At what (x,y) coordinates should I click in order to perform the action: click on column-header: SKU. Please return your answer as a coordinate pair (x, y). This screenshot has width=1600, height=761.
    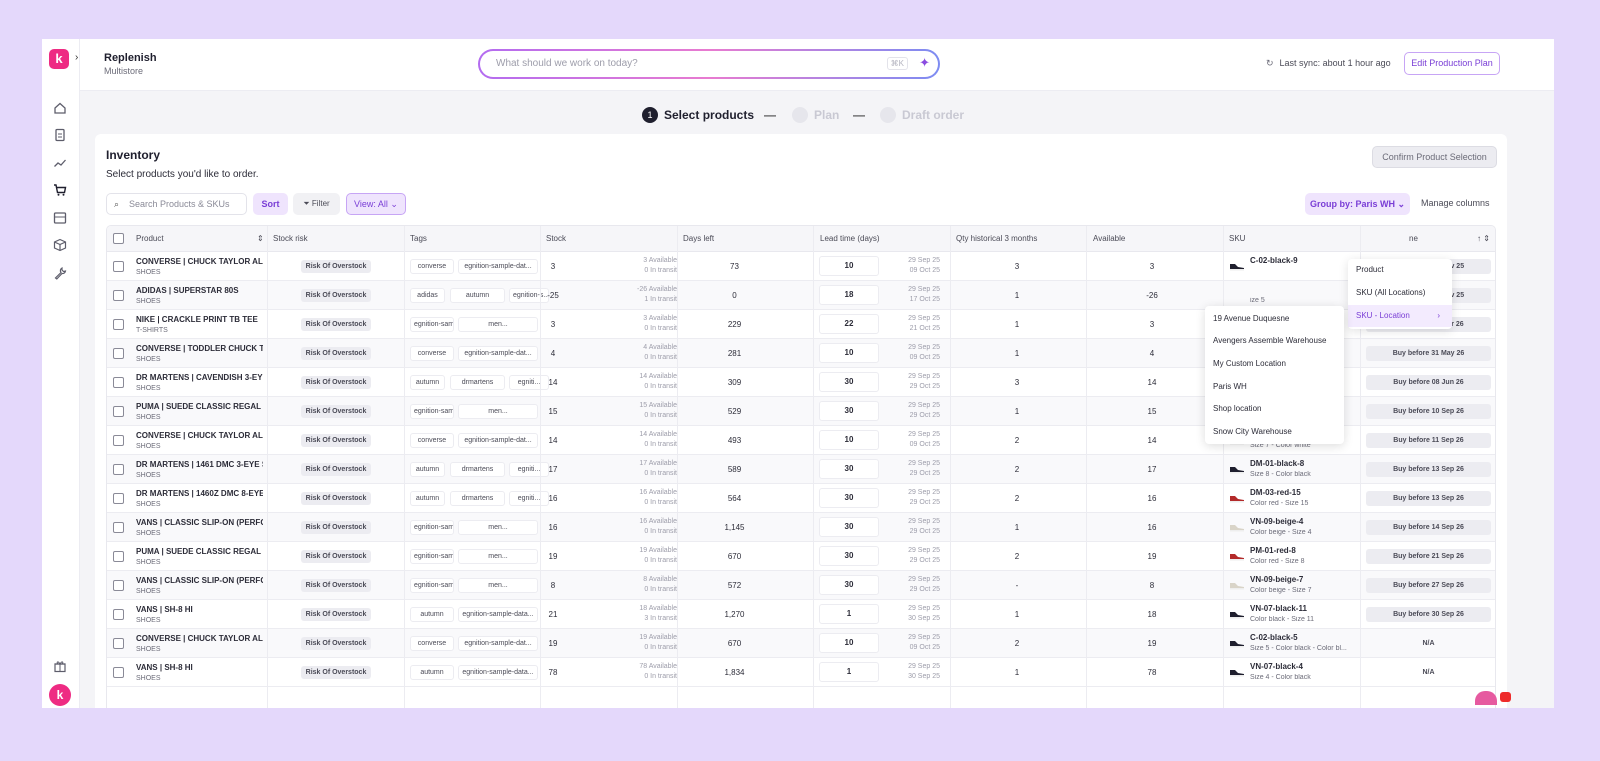
    Looking at the image, I should click on (1237, 238).